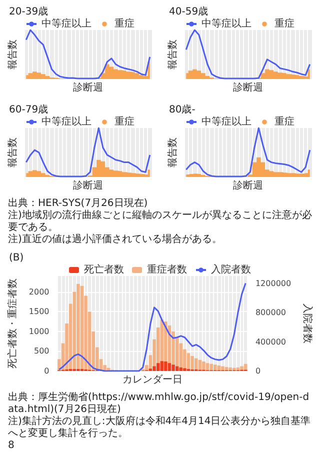  Describe the element at coordinates (273, 283) in the screenshot. I see `y2-tick-label: 1200000` at that location.